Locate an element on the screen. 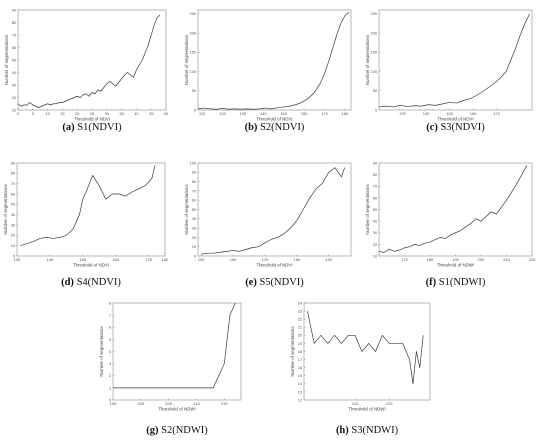  x-tick-label: 120 is located at coordinates (222, 113).